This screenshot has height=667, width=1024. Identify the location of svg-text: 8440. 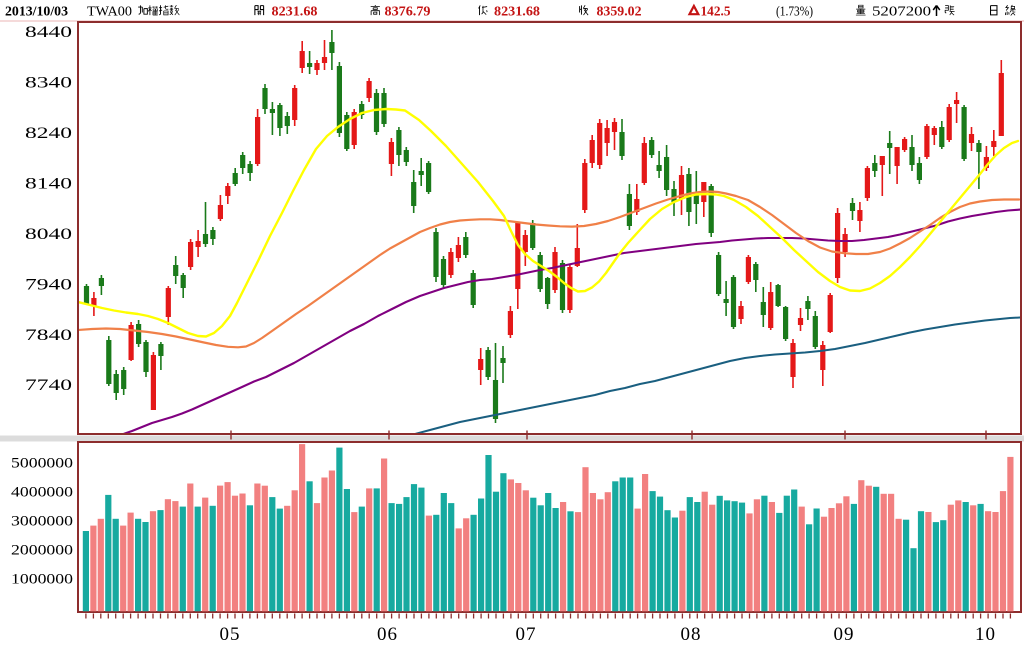
(48, 32).